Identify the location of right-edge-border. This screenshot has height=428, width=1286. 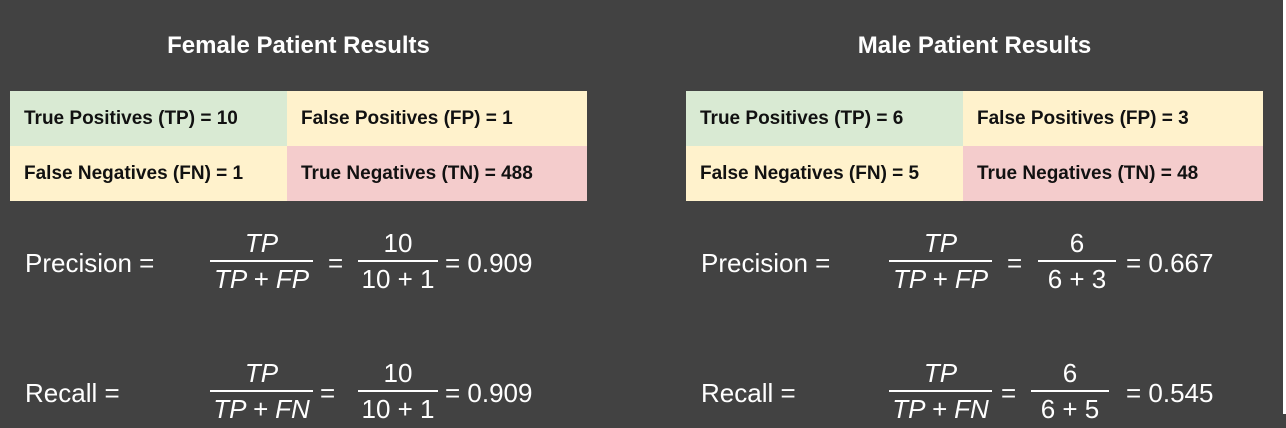
(1284, 207).